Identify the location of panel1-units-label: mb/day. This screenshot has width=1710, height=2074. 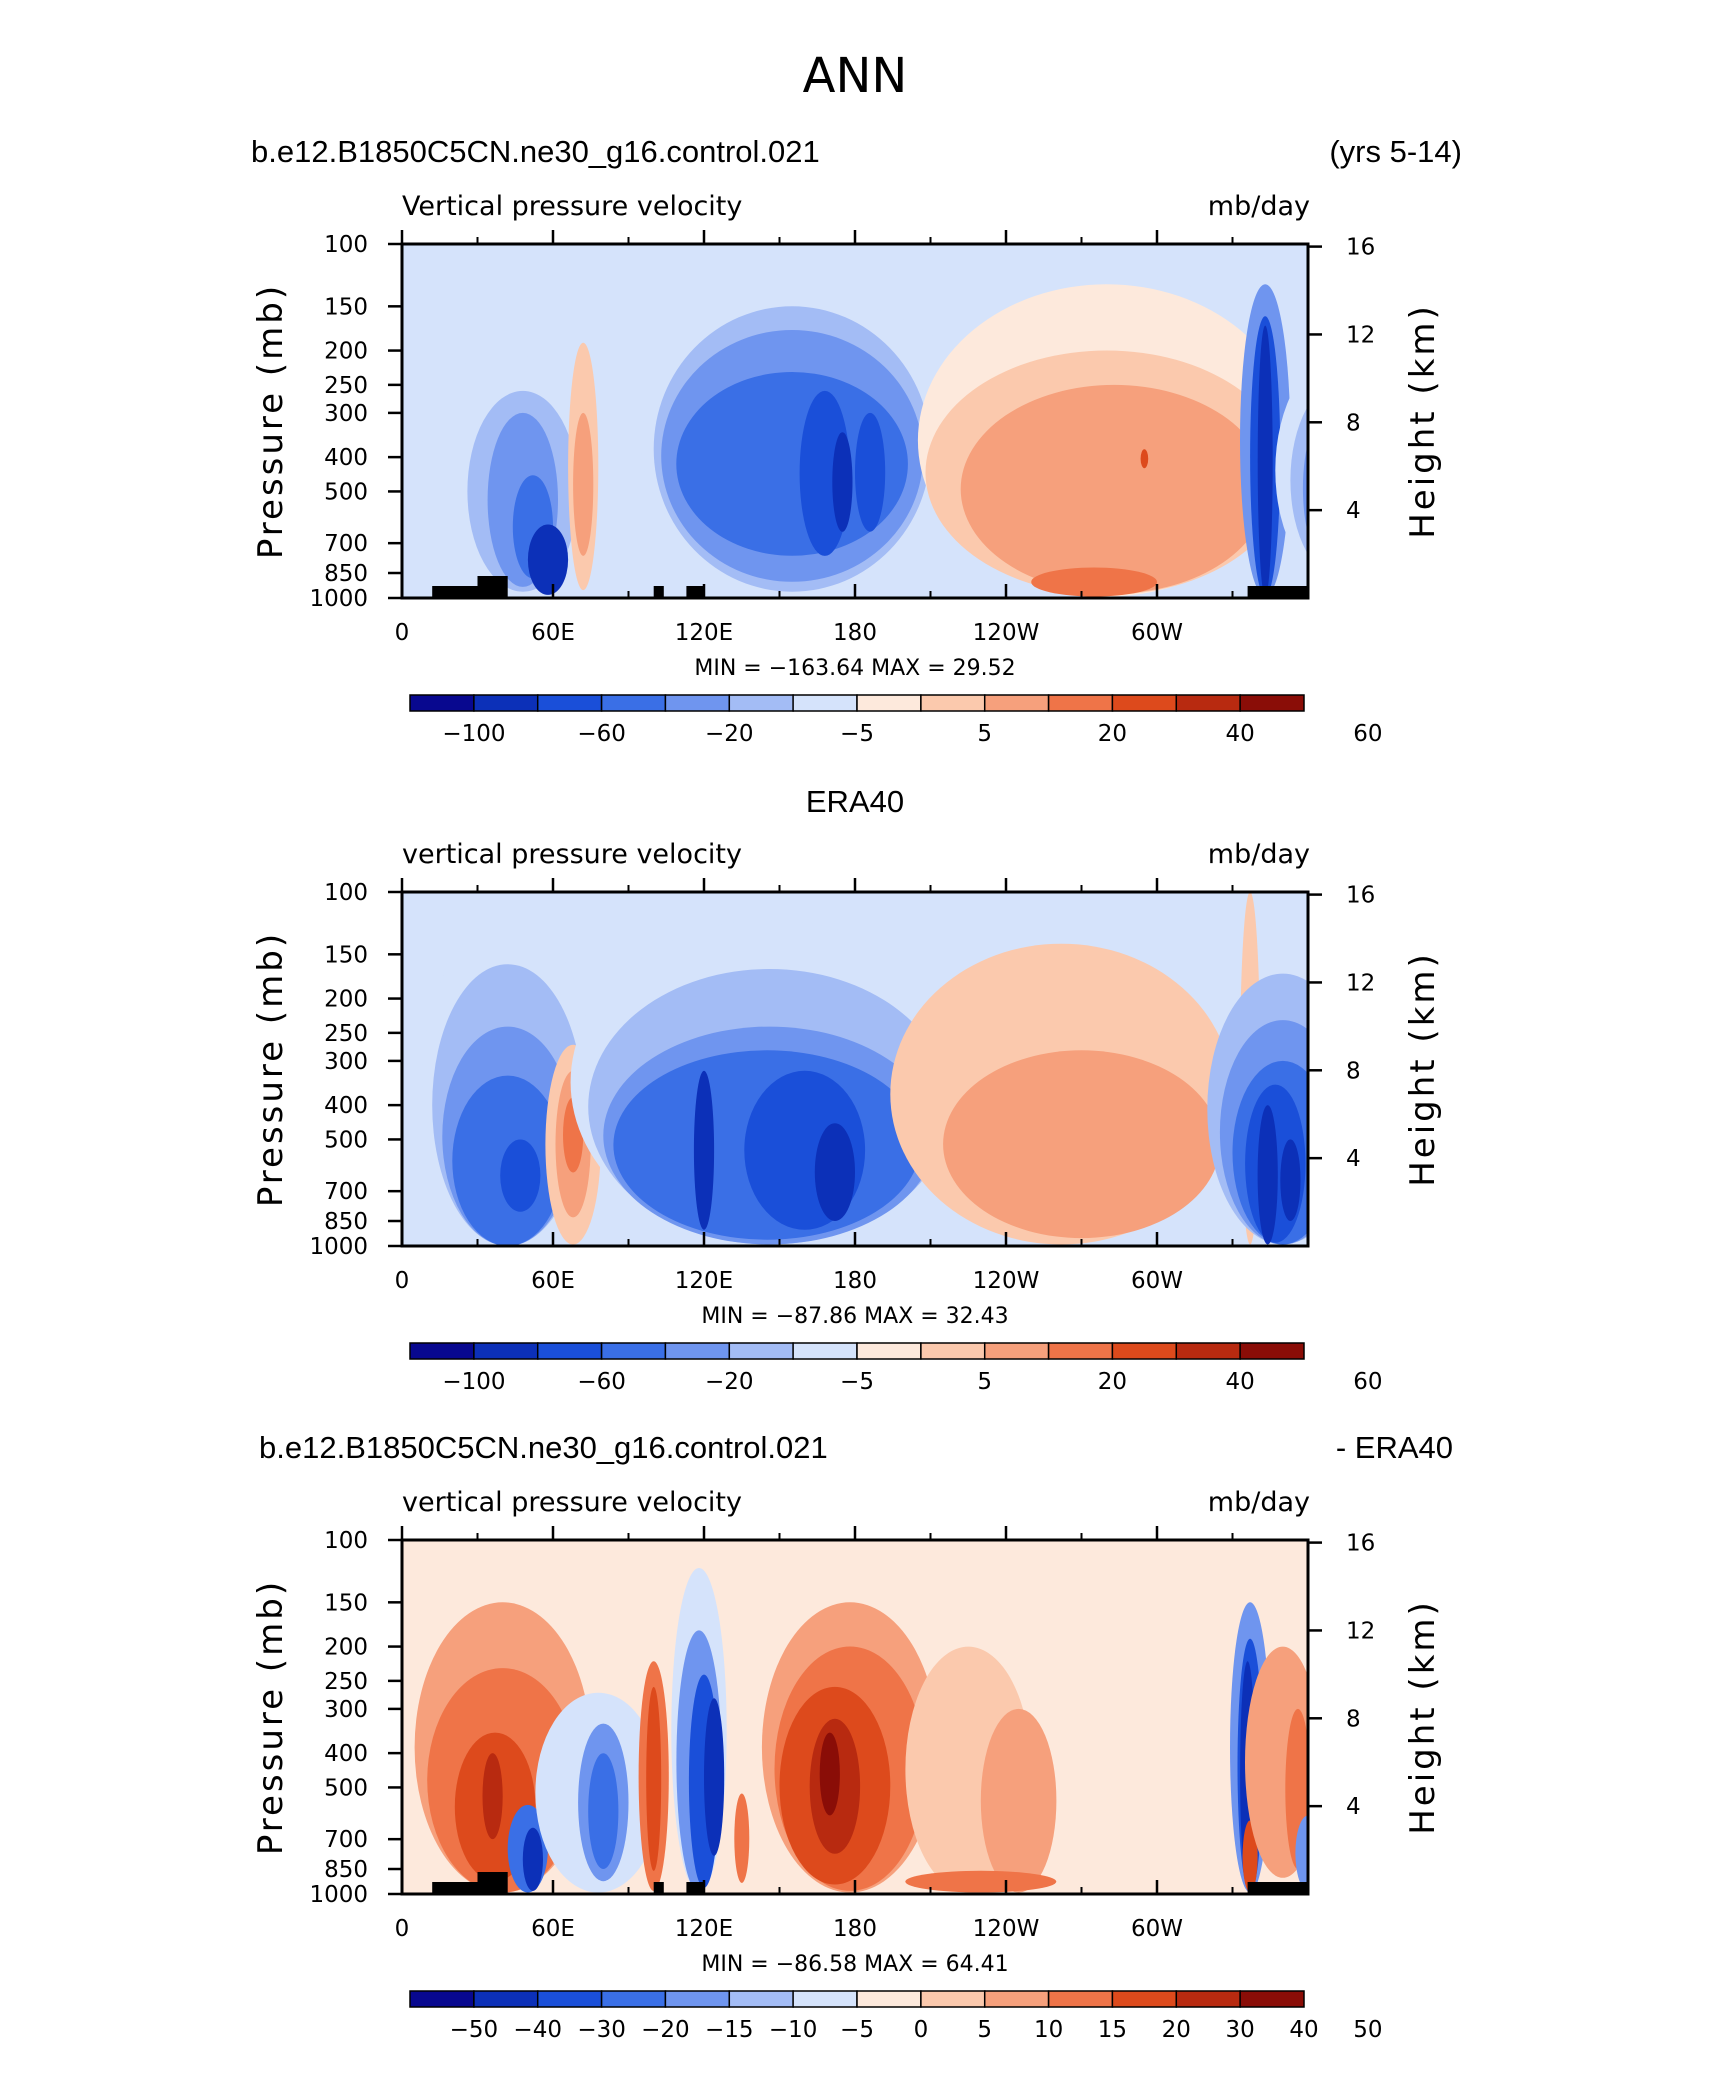
(1259, 206).